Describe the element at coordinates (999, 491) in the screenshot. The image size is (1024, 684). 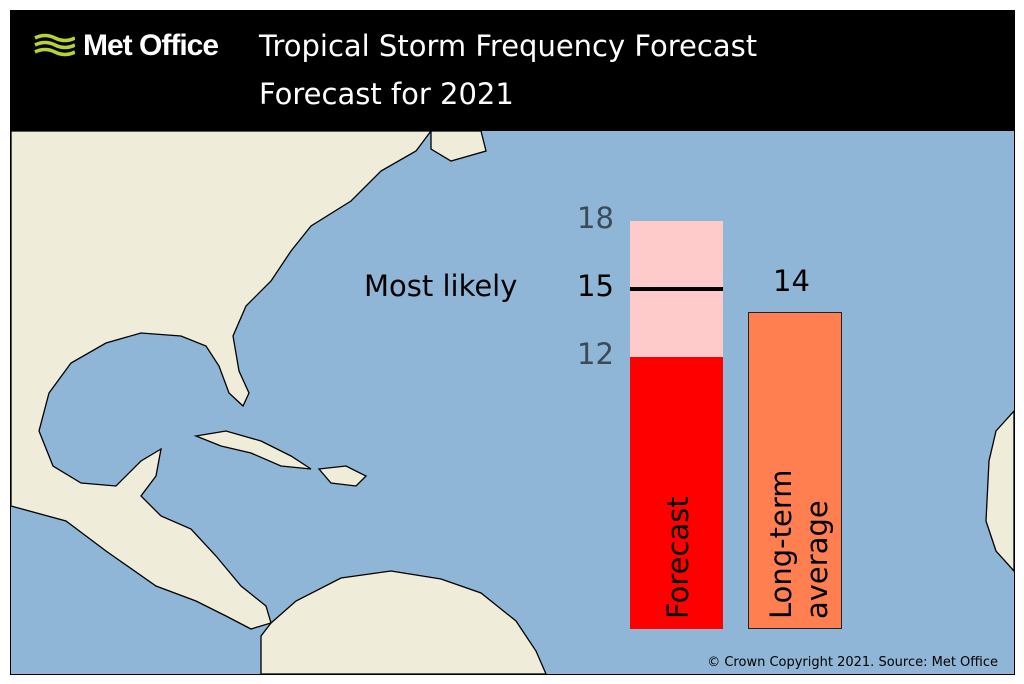
I see `africa-land` at that location.